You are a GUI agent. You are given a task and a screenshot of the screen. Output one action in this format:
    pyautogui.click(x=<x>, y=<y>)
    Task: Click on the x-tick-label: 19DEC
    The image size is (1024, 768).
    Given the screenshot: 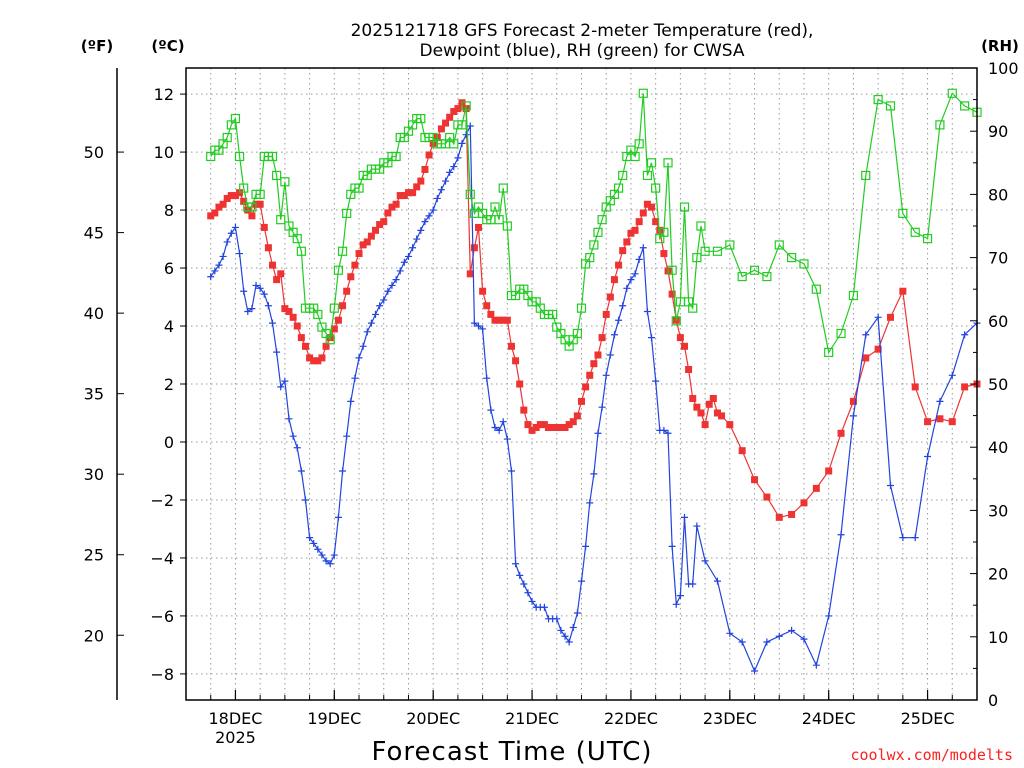 What is the action you would take?
    pyautogui.click(x=334, y=718)
    